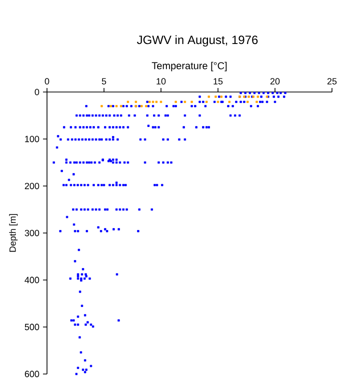  I want to click on x-tick-label: 5, so click(104, 81).